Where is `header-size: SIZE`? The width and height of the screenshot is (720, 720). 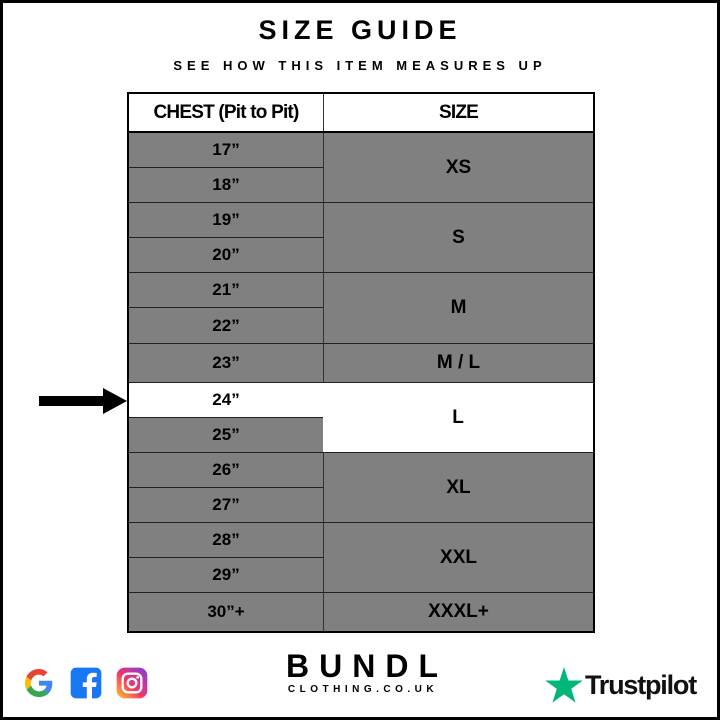 header-size: SIZE is located at coordinates (458, 113).